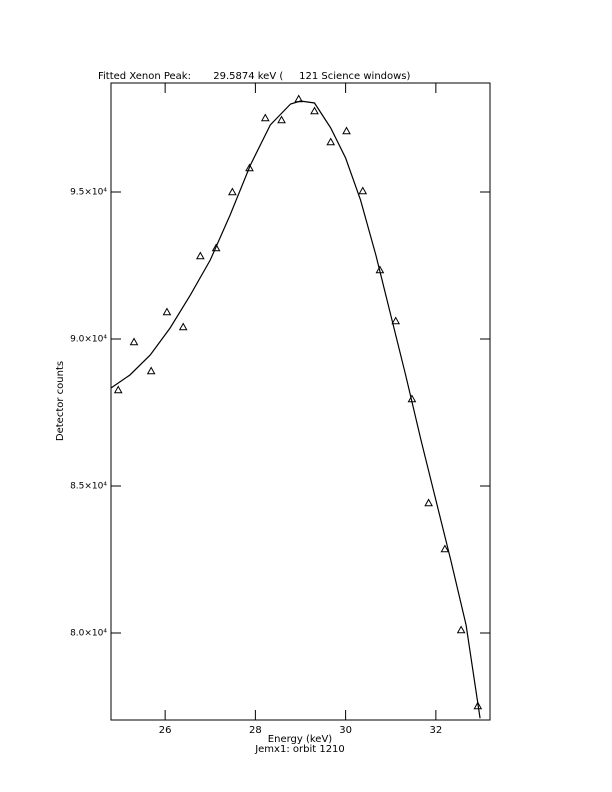  I want to click on x-tick-label: 30, so click(345, 730).